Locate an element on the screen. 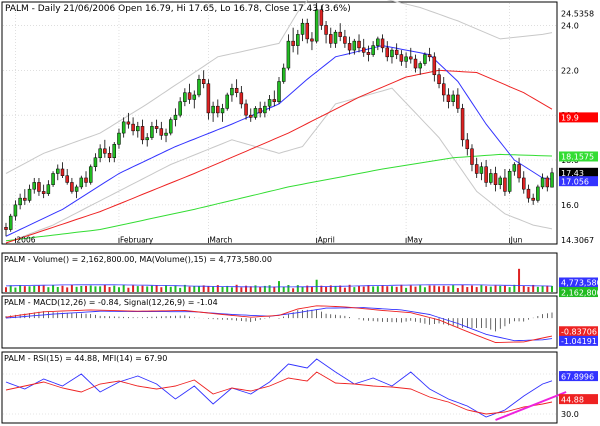  month-label: Jun is located at coordinates (516, 240).